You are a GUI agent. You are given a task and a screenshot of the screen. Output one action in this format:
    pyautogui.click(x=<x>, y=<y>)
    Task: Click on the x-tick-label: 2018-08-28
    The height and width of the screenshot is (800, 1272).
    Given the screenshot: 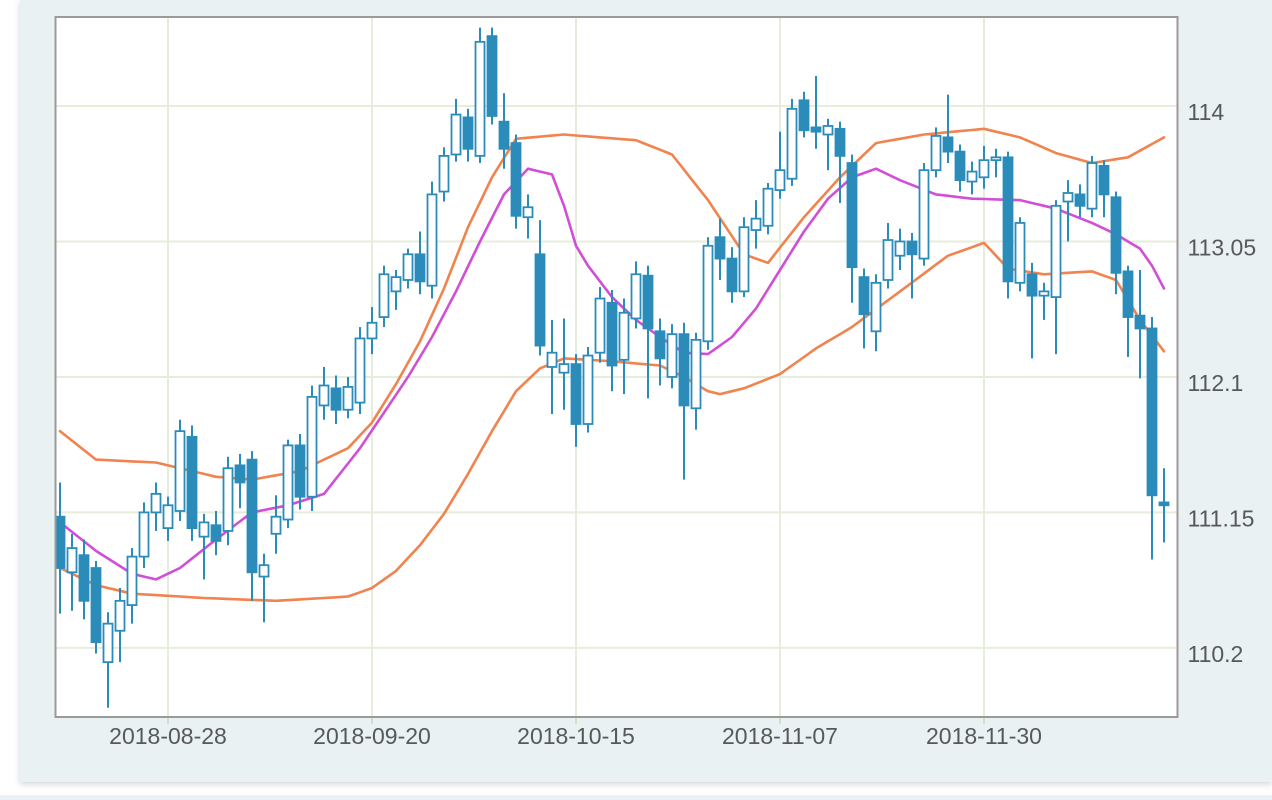 What is the action you would take?
    pyautogui.click(x=168, y=736)
    